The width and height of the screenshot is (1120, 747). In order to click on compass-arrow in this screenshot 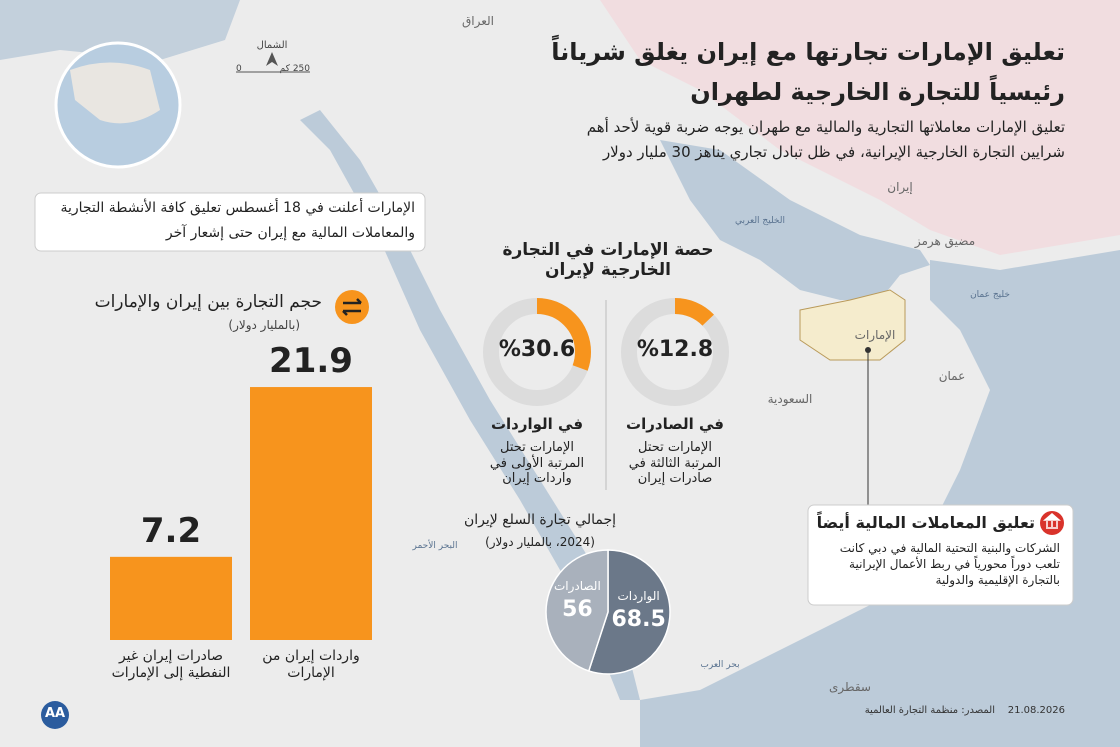, I will do `click(272, 59)`.